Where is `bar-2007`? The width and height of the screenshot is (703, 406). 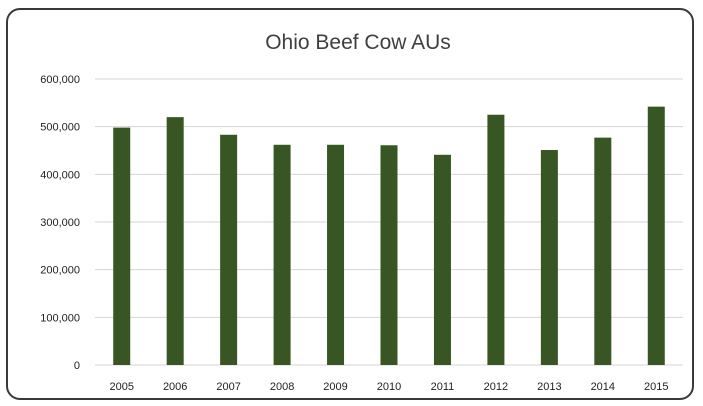 bar-2007 is located at coordinates (229, 249).